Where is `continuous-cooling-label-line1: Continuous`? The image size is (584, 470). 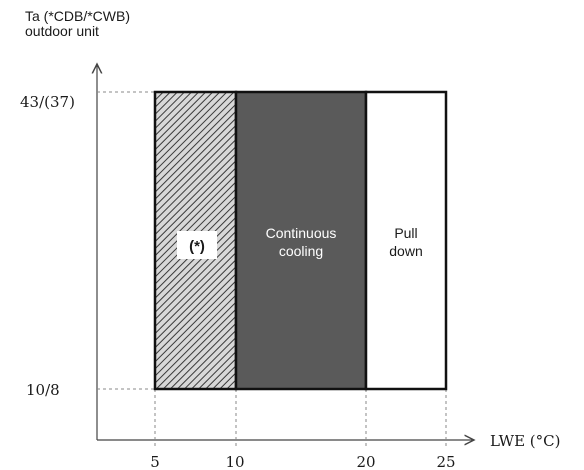
continuous-cooling-label-line1: Continuous is located at coordinates (301, 233).